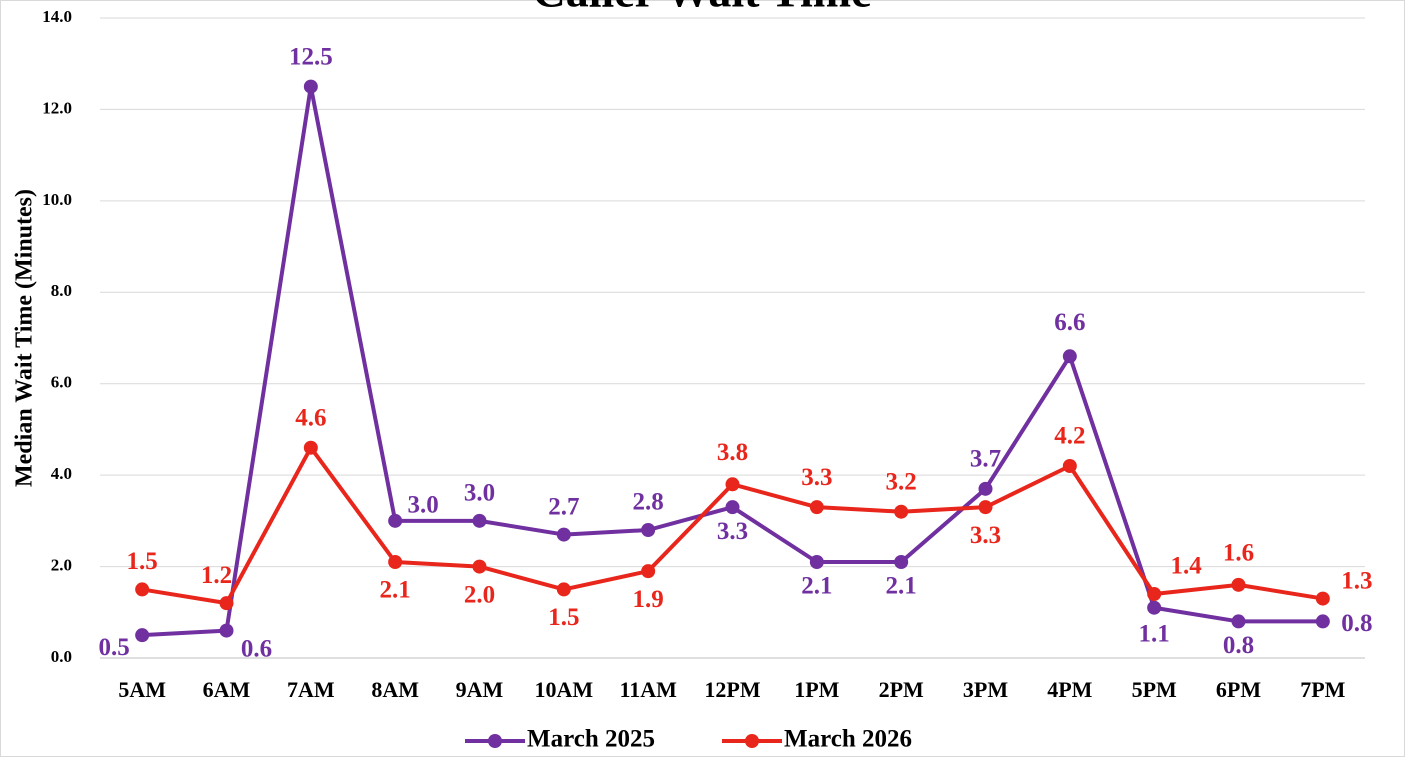  Describe the element at coordinates (142, 689) in the screenshot. I see `x-tick-label: 5AM` at that location.